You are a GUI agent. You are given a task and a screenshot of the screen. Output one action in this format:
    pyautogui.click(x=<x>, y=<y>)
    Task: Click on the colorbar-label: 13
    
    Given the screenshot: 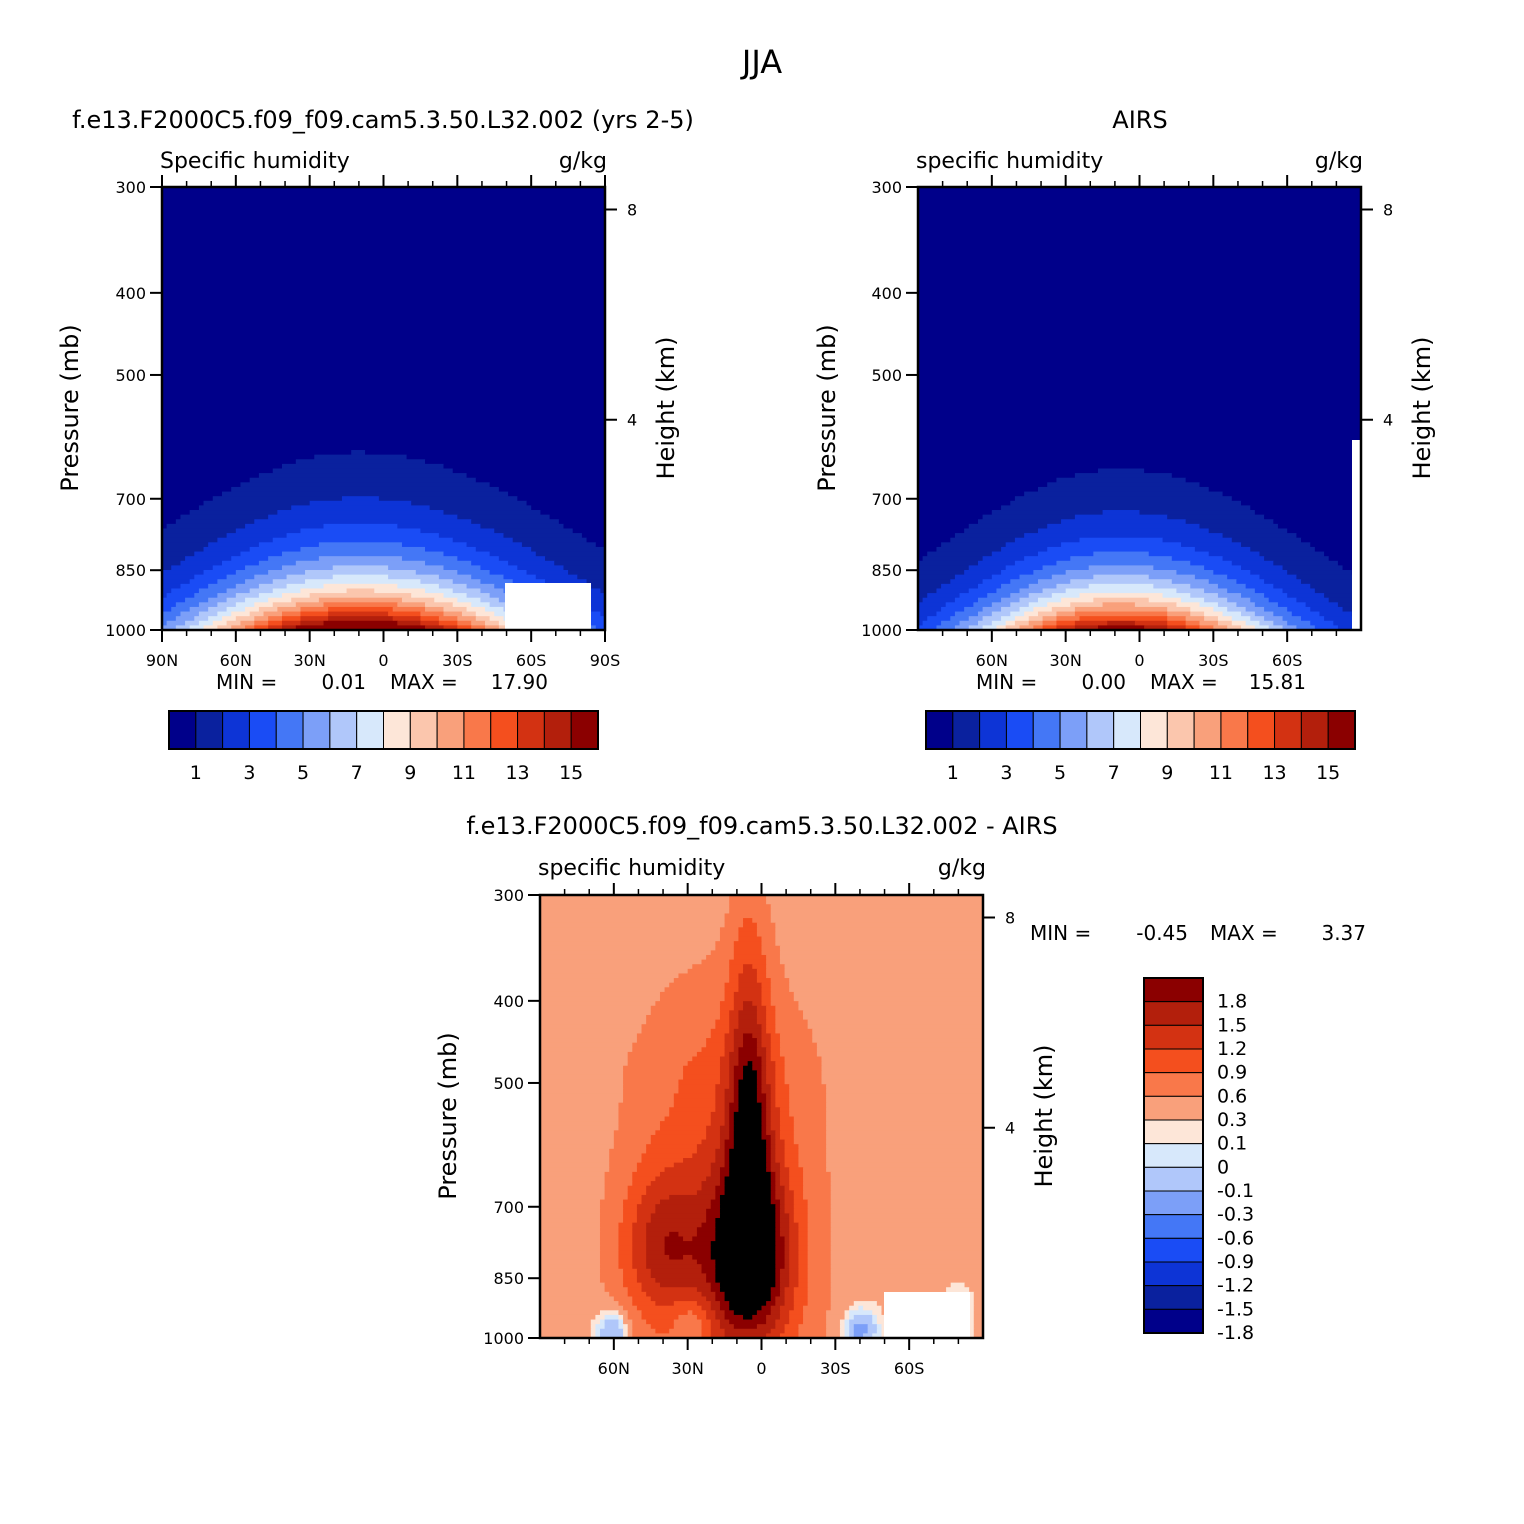 What is the action you would take?
    pyautogui.click(x=1274, y=773)
    